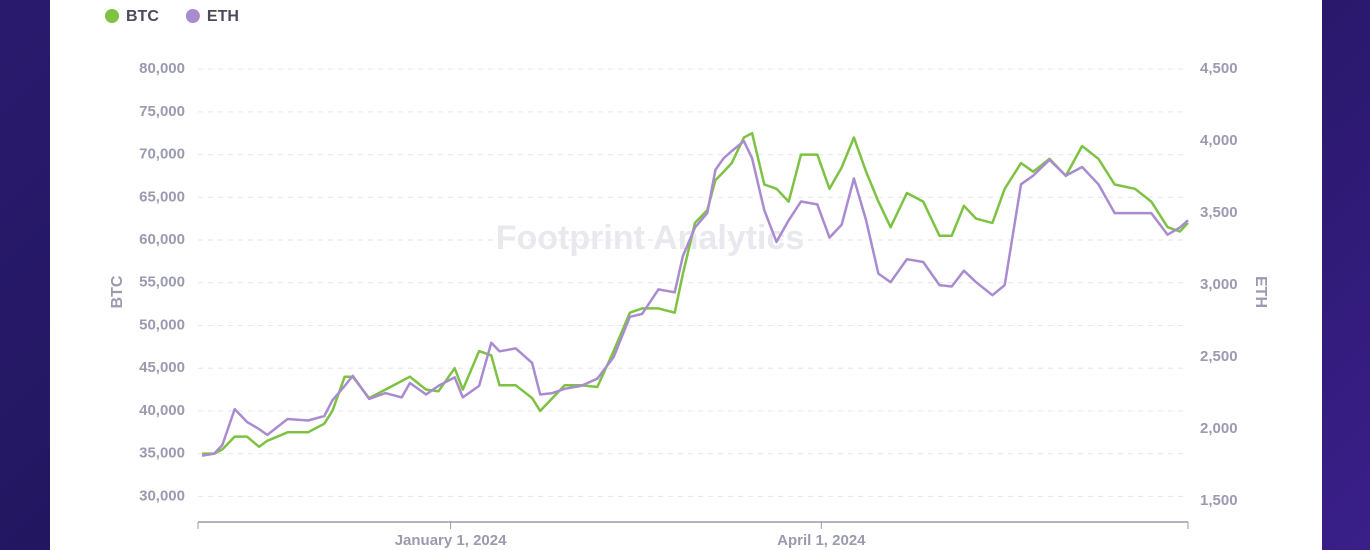 The width and height of the screenshot is (1370, 550). Describe the element at coordinates (162, 324) in the screenshot. I see `y-tick-label: 50,000` at that location.